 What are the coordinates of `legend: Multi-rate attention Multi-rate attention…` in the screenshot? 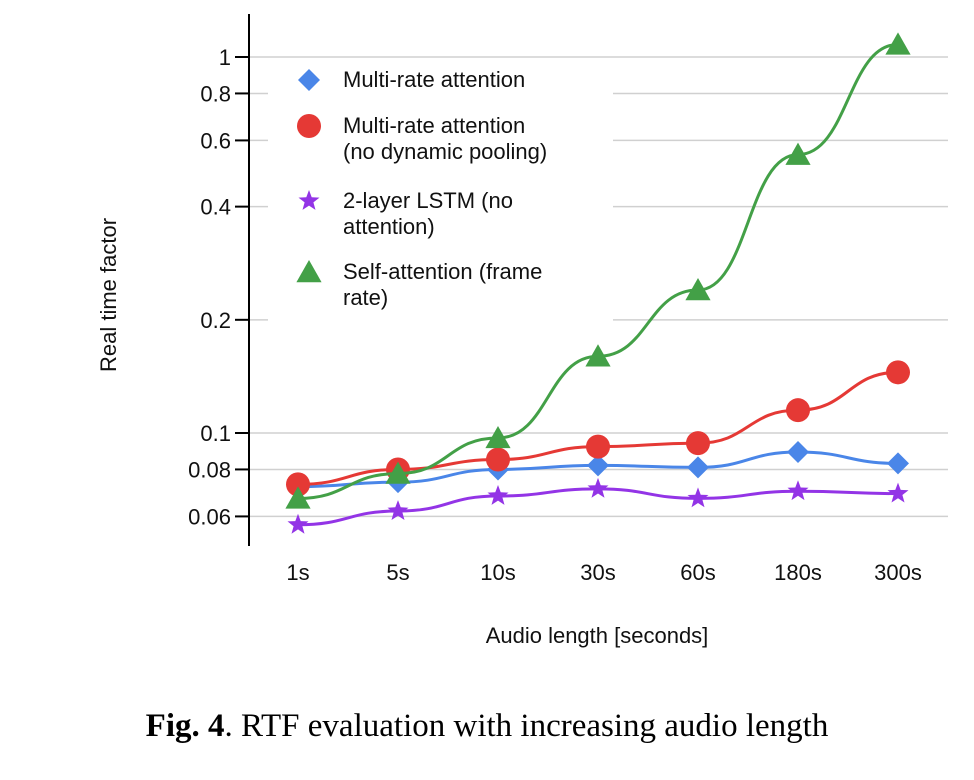 It's located at (440, 196).